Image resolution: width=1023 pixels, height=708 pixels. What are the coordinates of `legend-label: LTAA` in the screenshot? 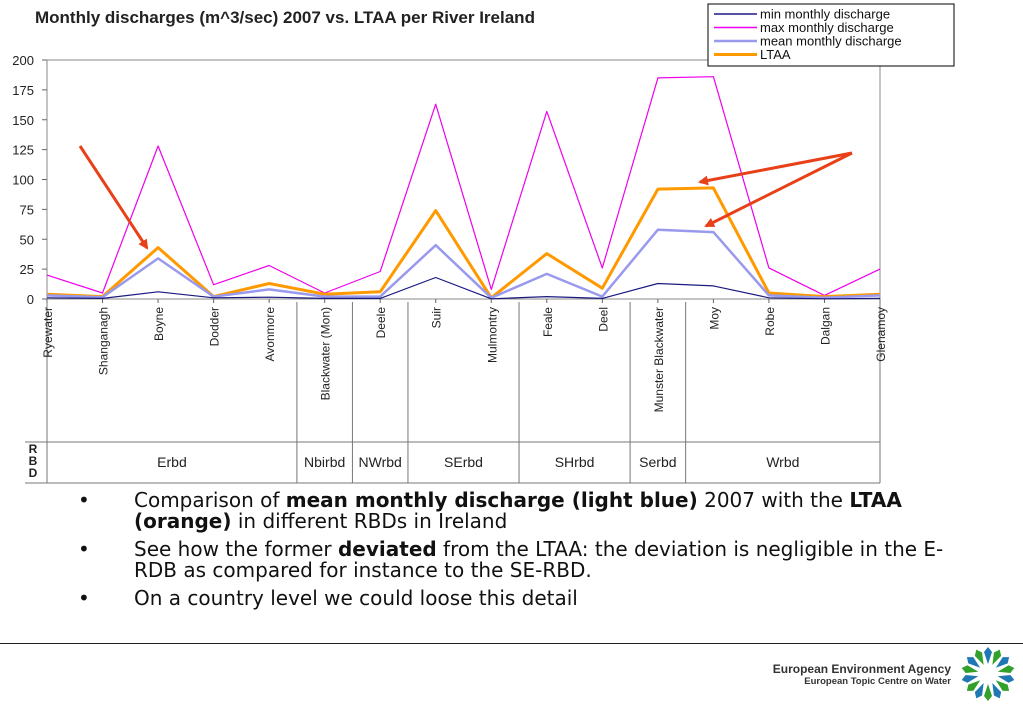 It's located at (775, 54).